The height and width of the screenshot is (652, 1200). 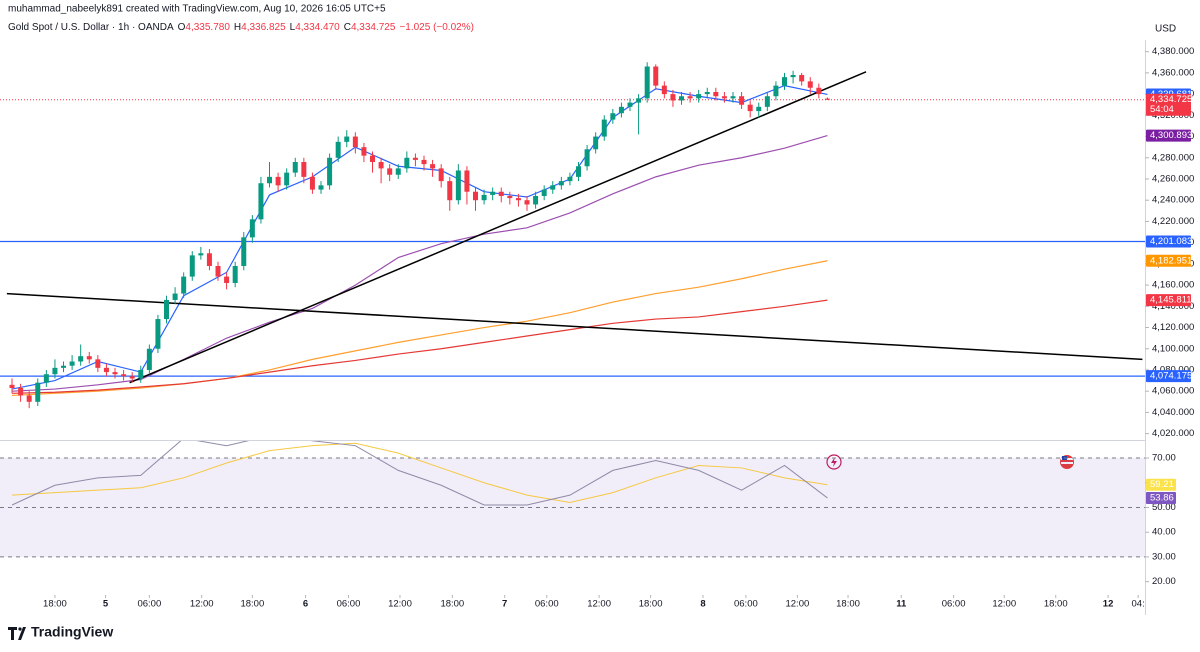 I want to click on y-tick-label: 4,220.000, so click(x=1173, y=221).